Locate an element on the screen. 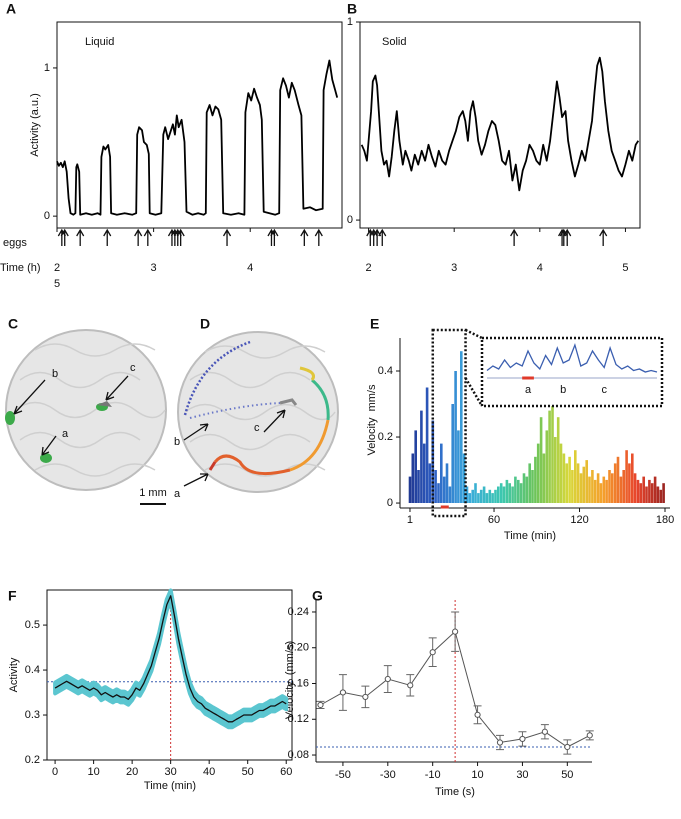 The width and height of the screenshot is (681, 819). arrows is located at coordinates (234, 448).